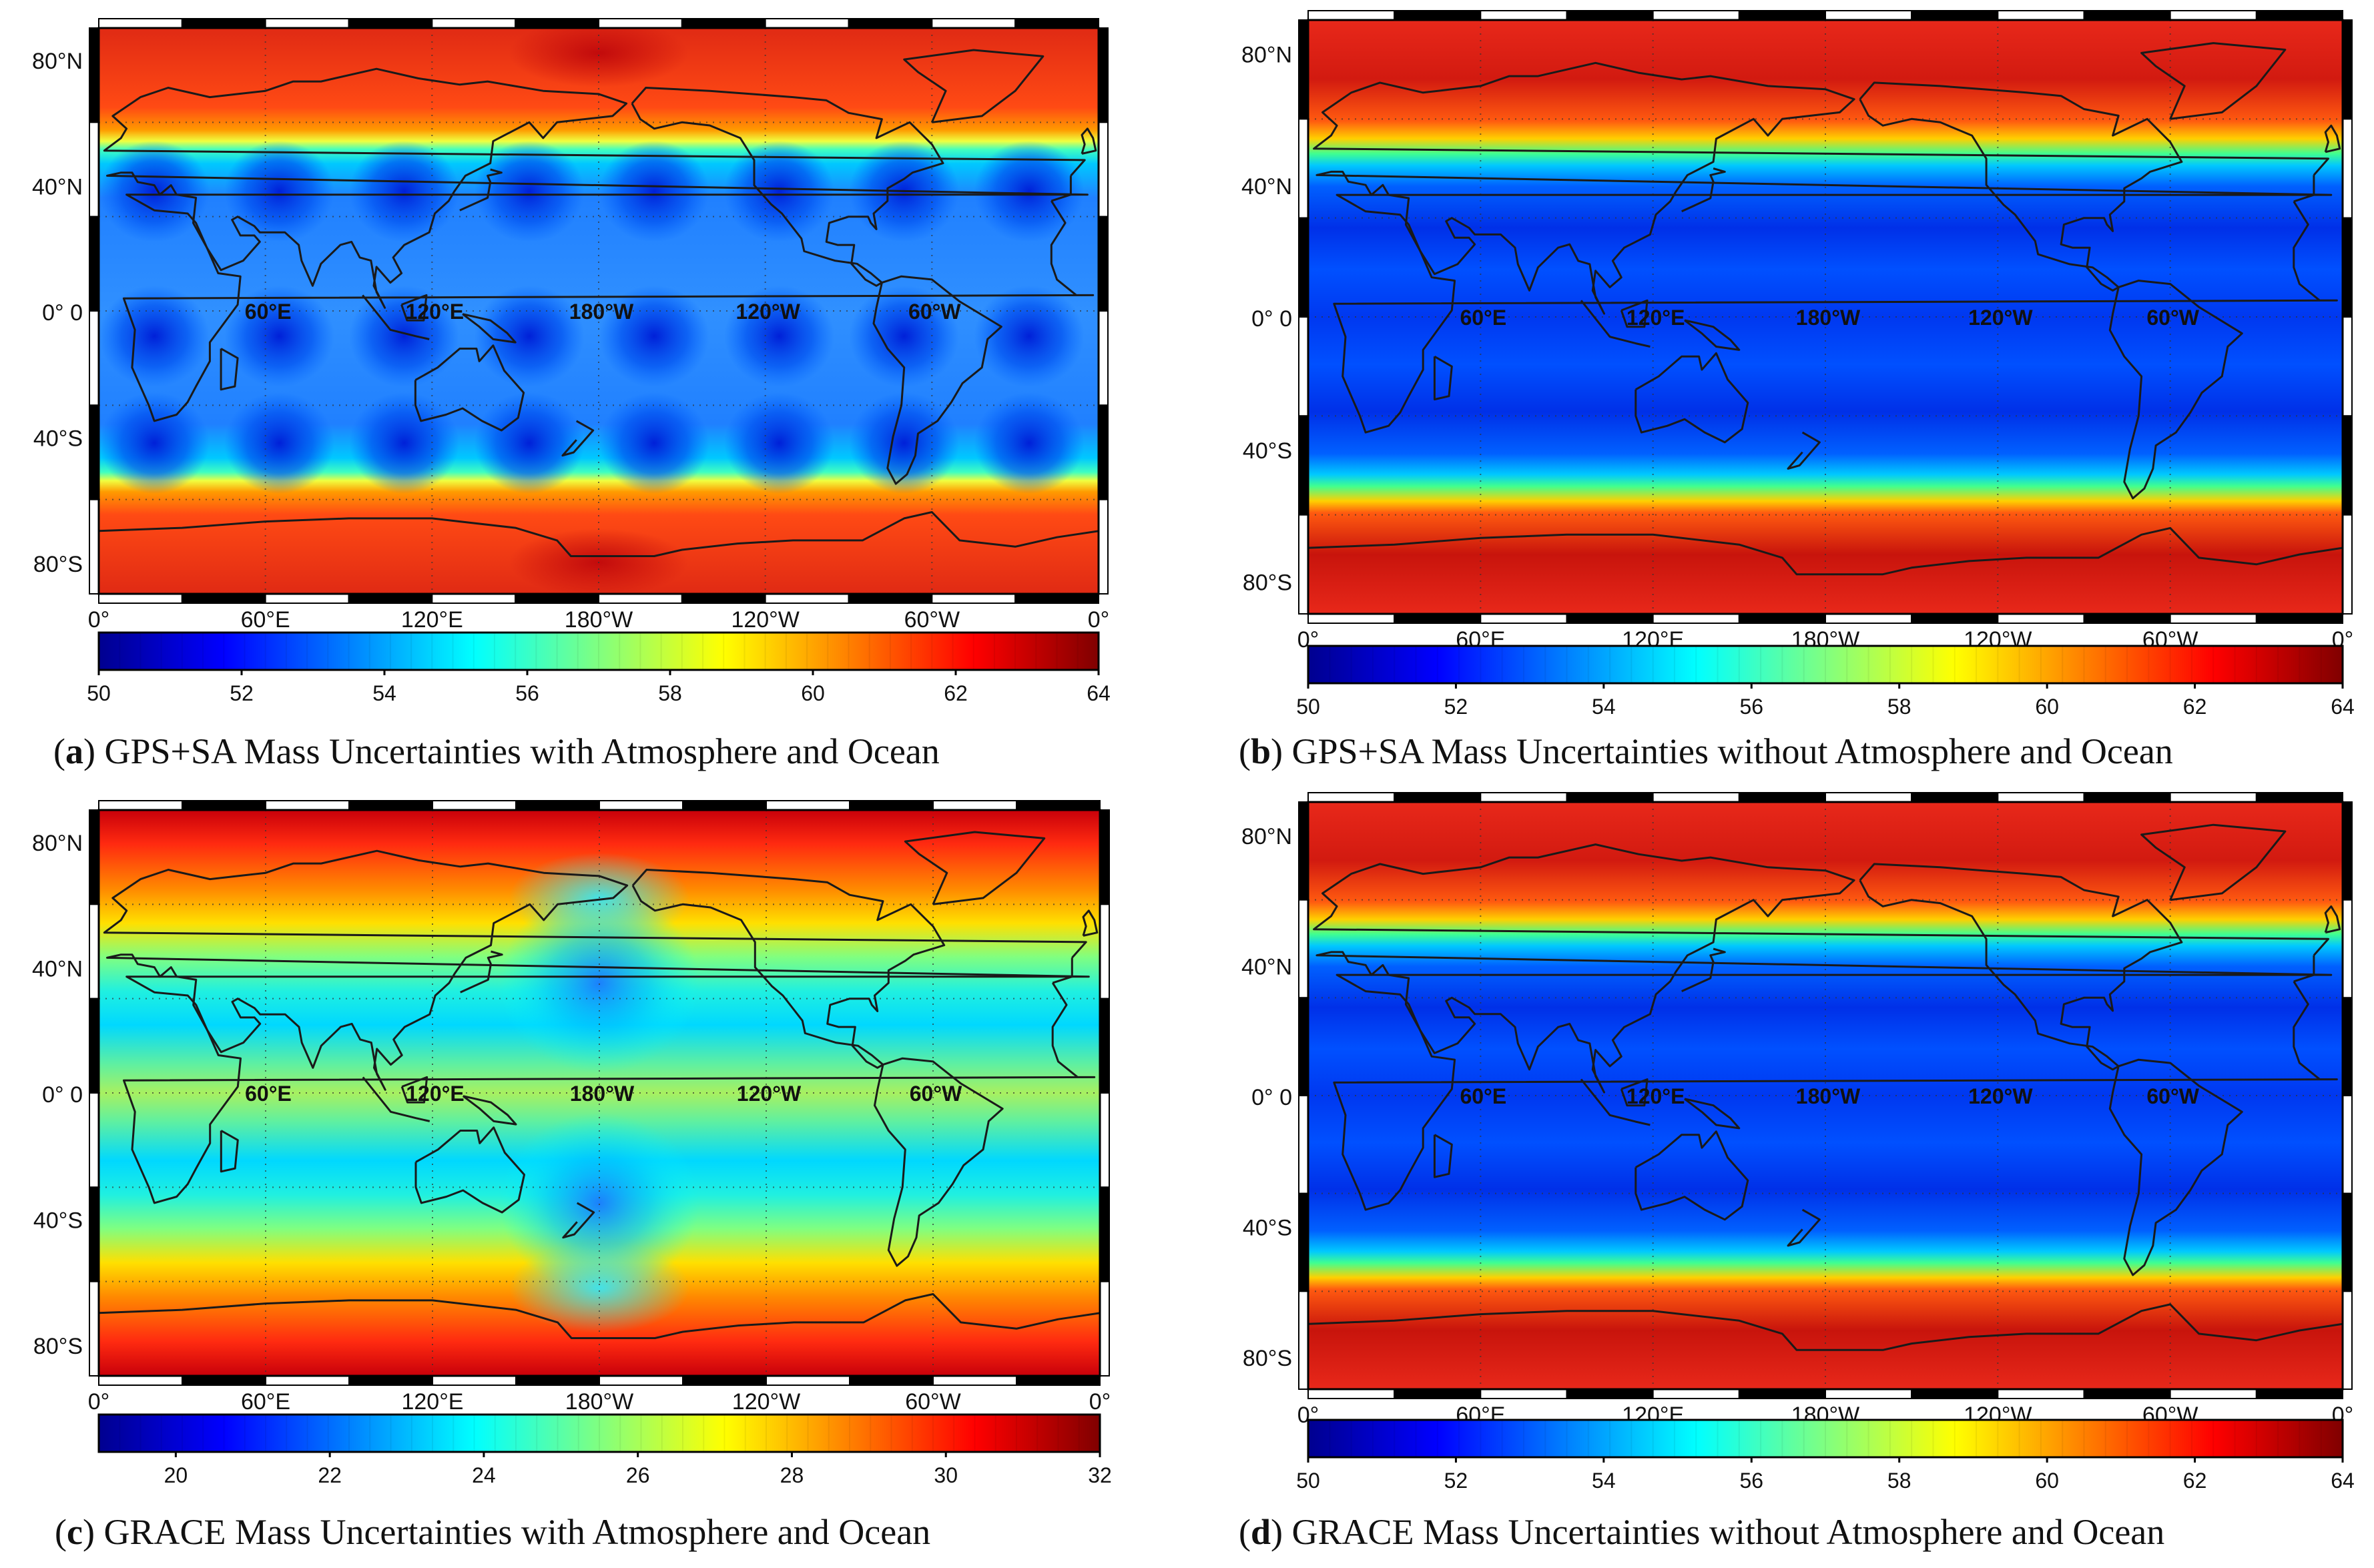 The width and height of the screenshot is (2374, 1568). I want to click on lon-label-equator-c-0: 60°E, so click(268, 1094).